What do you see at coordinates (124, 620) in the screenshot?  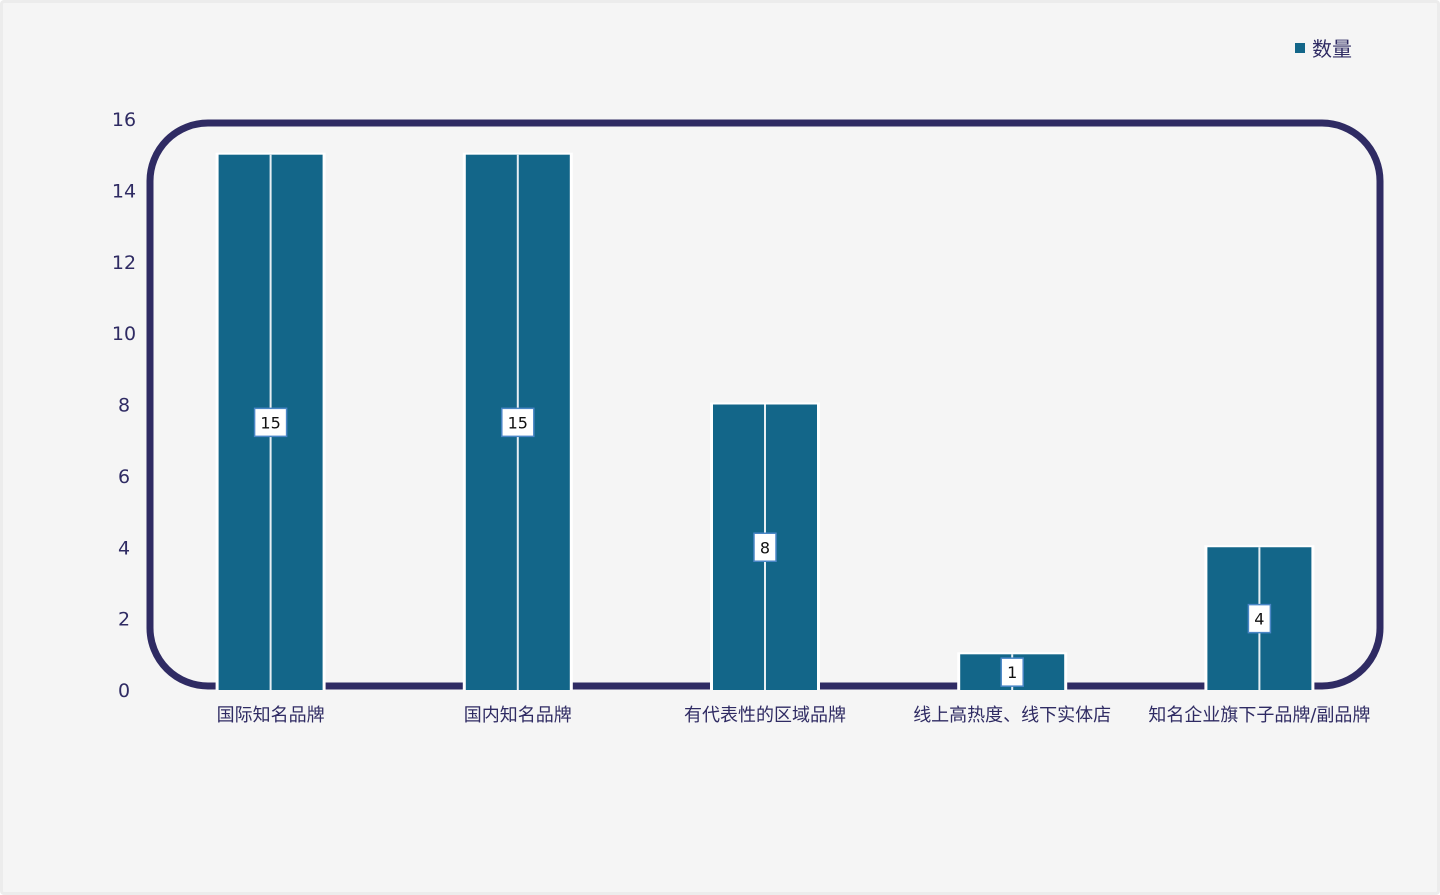 I see `y-tick-label: 2` at bounding box center [124, 620].